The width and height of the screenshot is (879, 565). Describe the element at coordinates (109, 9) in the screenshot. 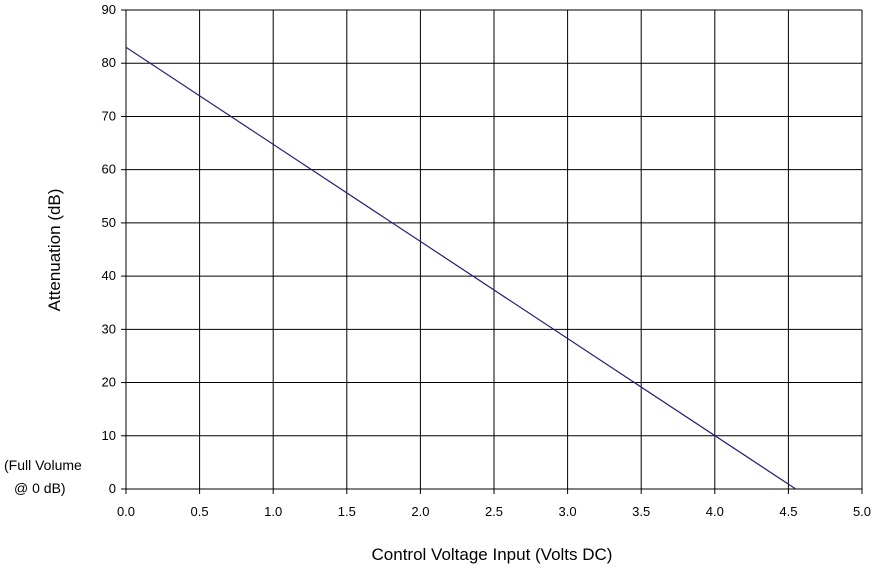

I see `y-tick-label: 90` at that location.